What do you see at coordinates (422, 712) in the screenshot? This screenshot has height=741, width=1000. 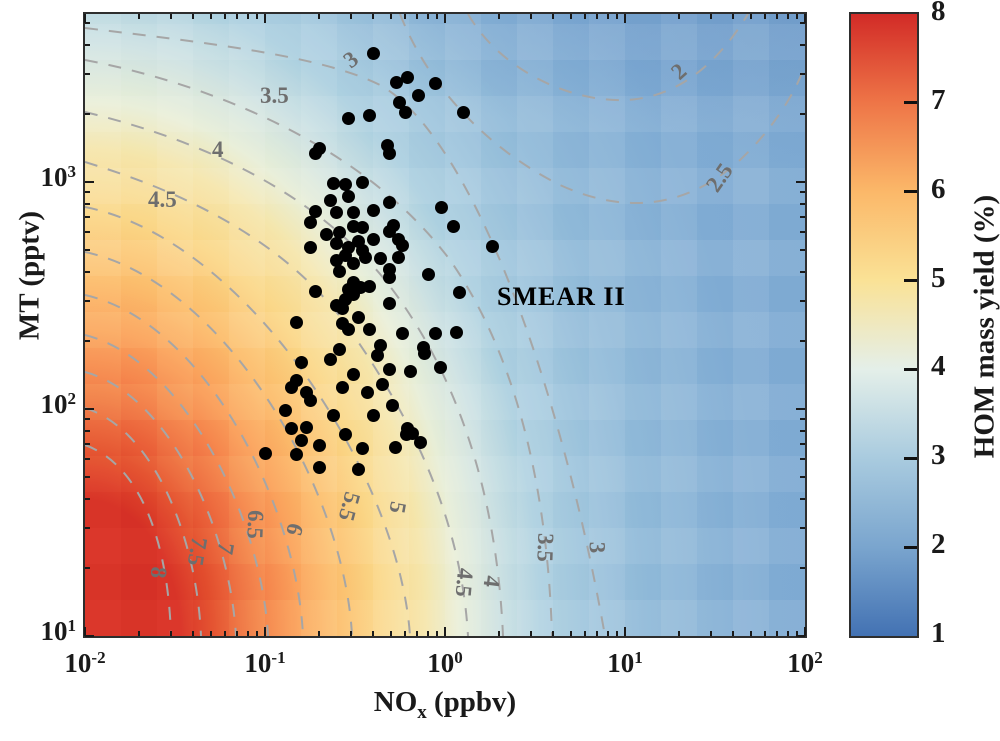 I see `x-axis-label-subscript: x` at bounding box center [422, 712].